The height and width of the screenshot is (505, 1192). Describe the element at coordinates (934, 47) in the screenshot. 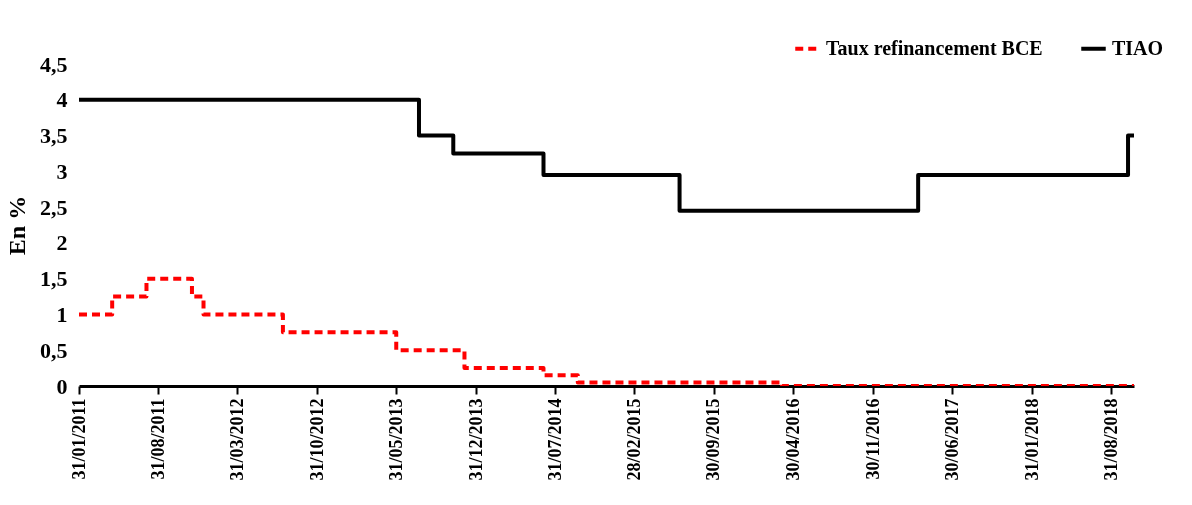

I see `legend-label: Taux refinancement BCE` at that location.